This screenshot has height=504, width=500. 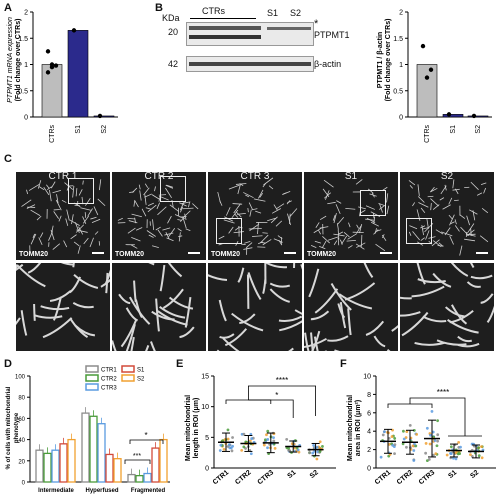 I want to click on d-xlabel-2: Fragmented, so click(x=148, y=491).